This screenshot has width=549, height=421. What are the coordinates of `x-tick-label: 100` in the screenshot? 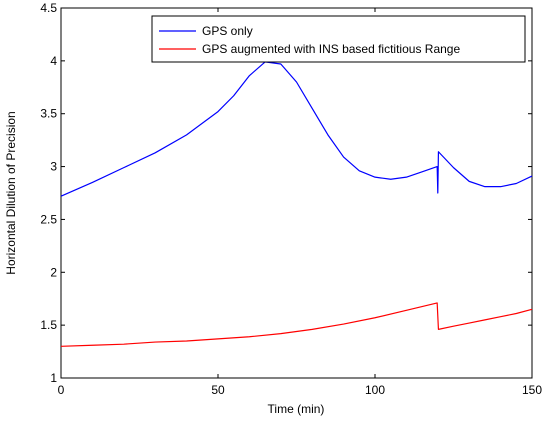 It's located at (375, 390).